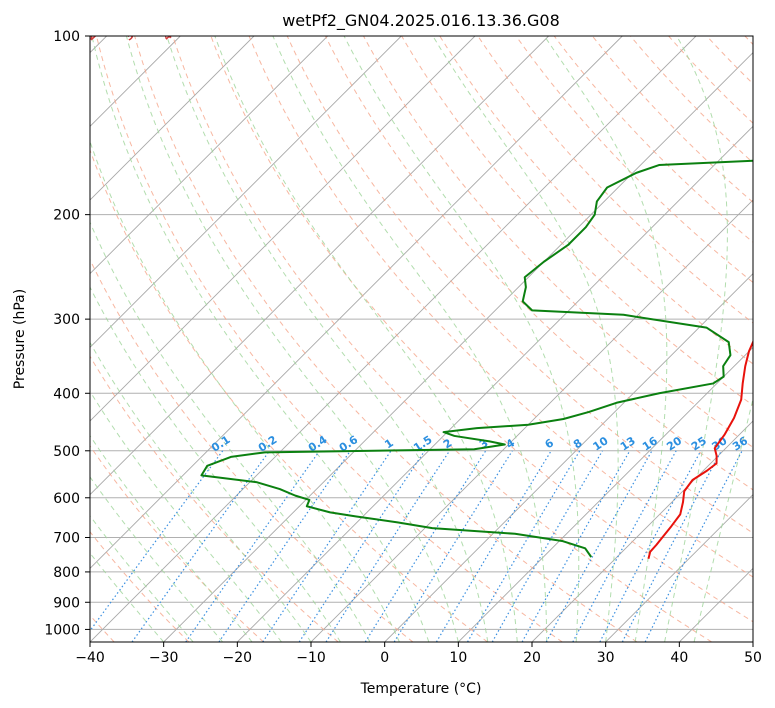 The image size is (775, 708). Describe the element at coordinates (66, 37) in the screenshot. I see `y-tick-label: 100` at that location.